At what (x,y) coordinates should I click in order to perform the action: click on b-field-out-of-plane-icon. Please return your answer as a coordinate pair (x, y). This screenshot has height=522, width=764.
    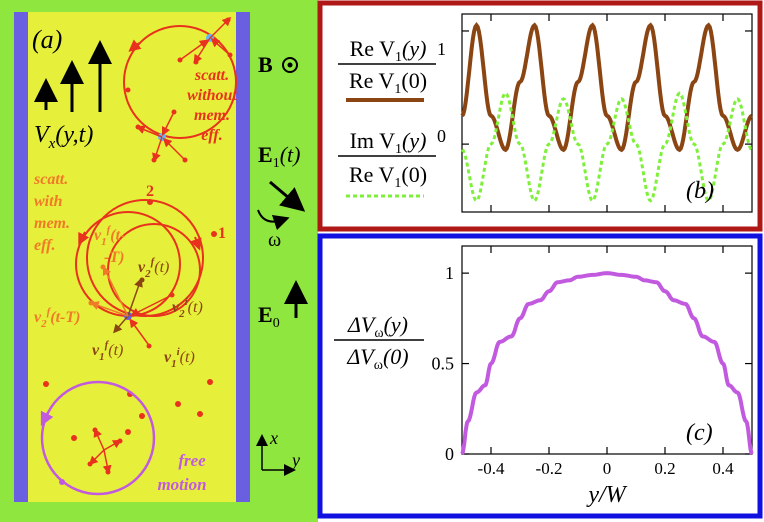
    Looking at the image, I should click on (290, 65).